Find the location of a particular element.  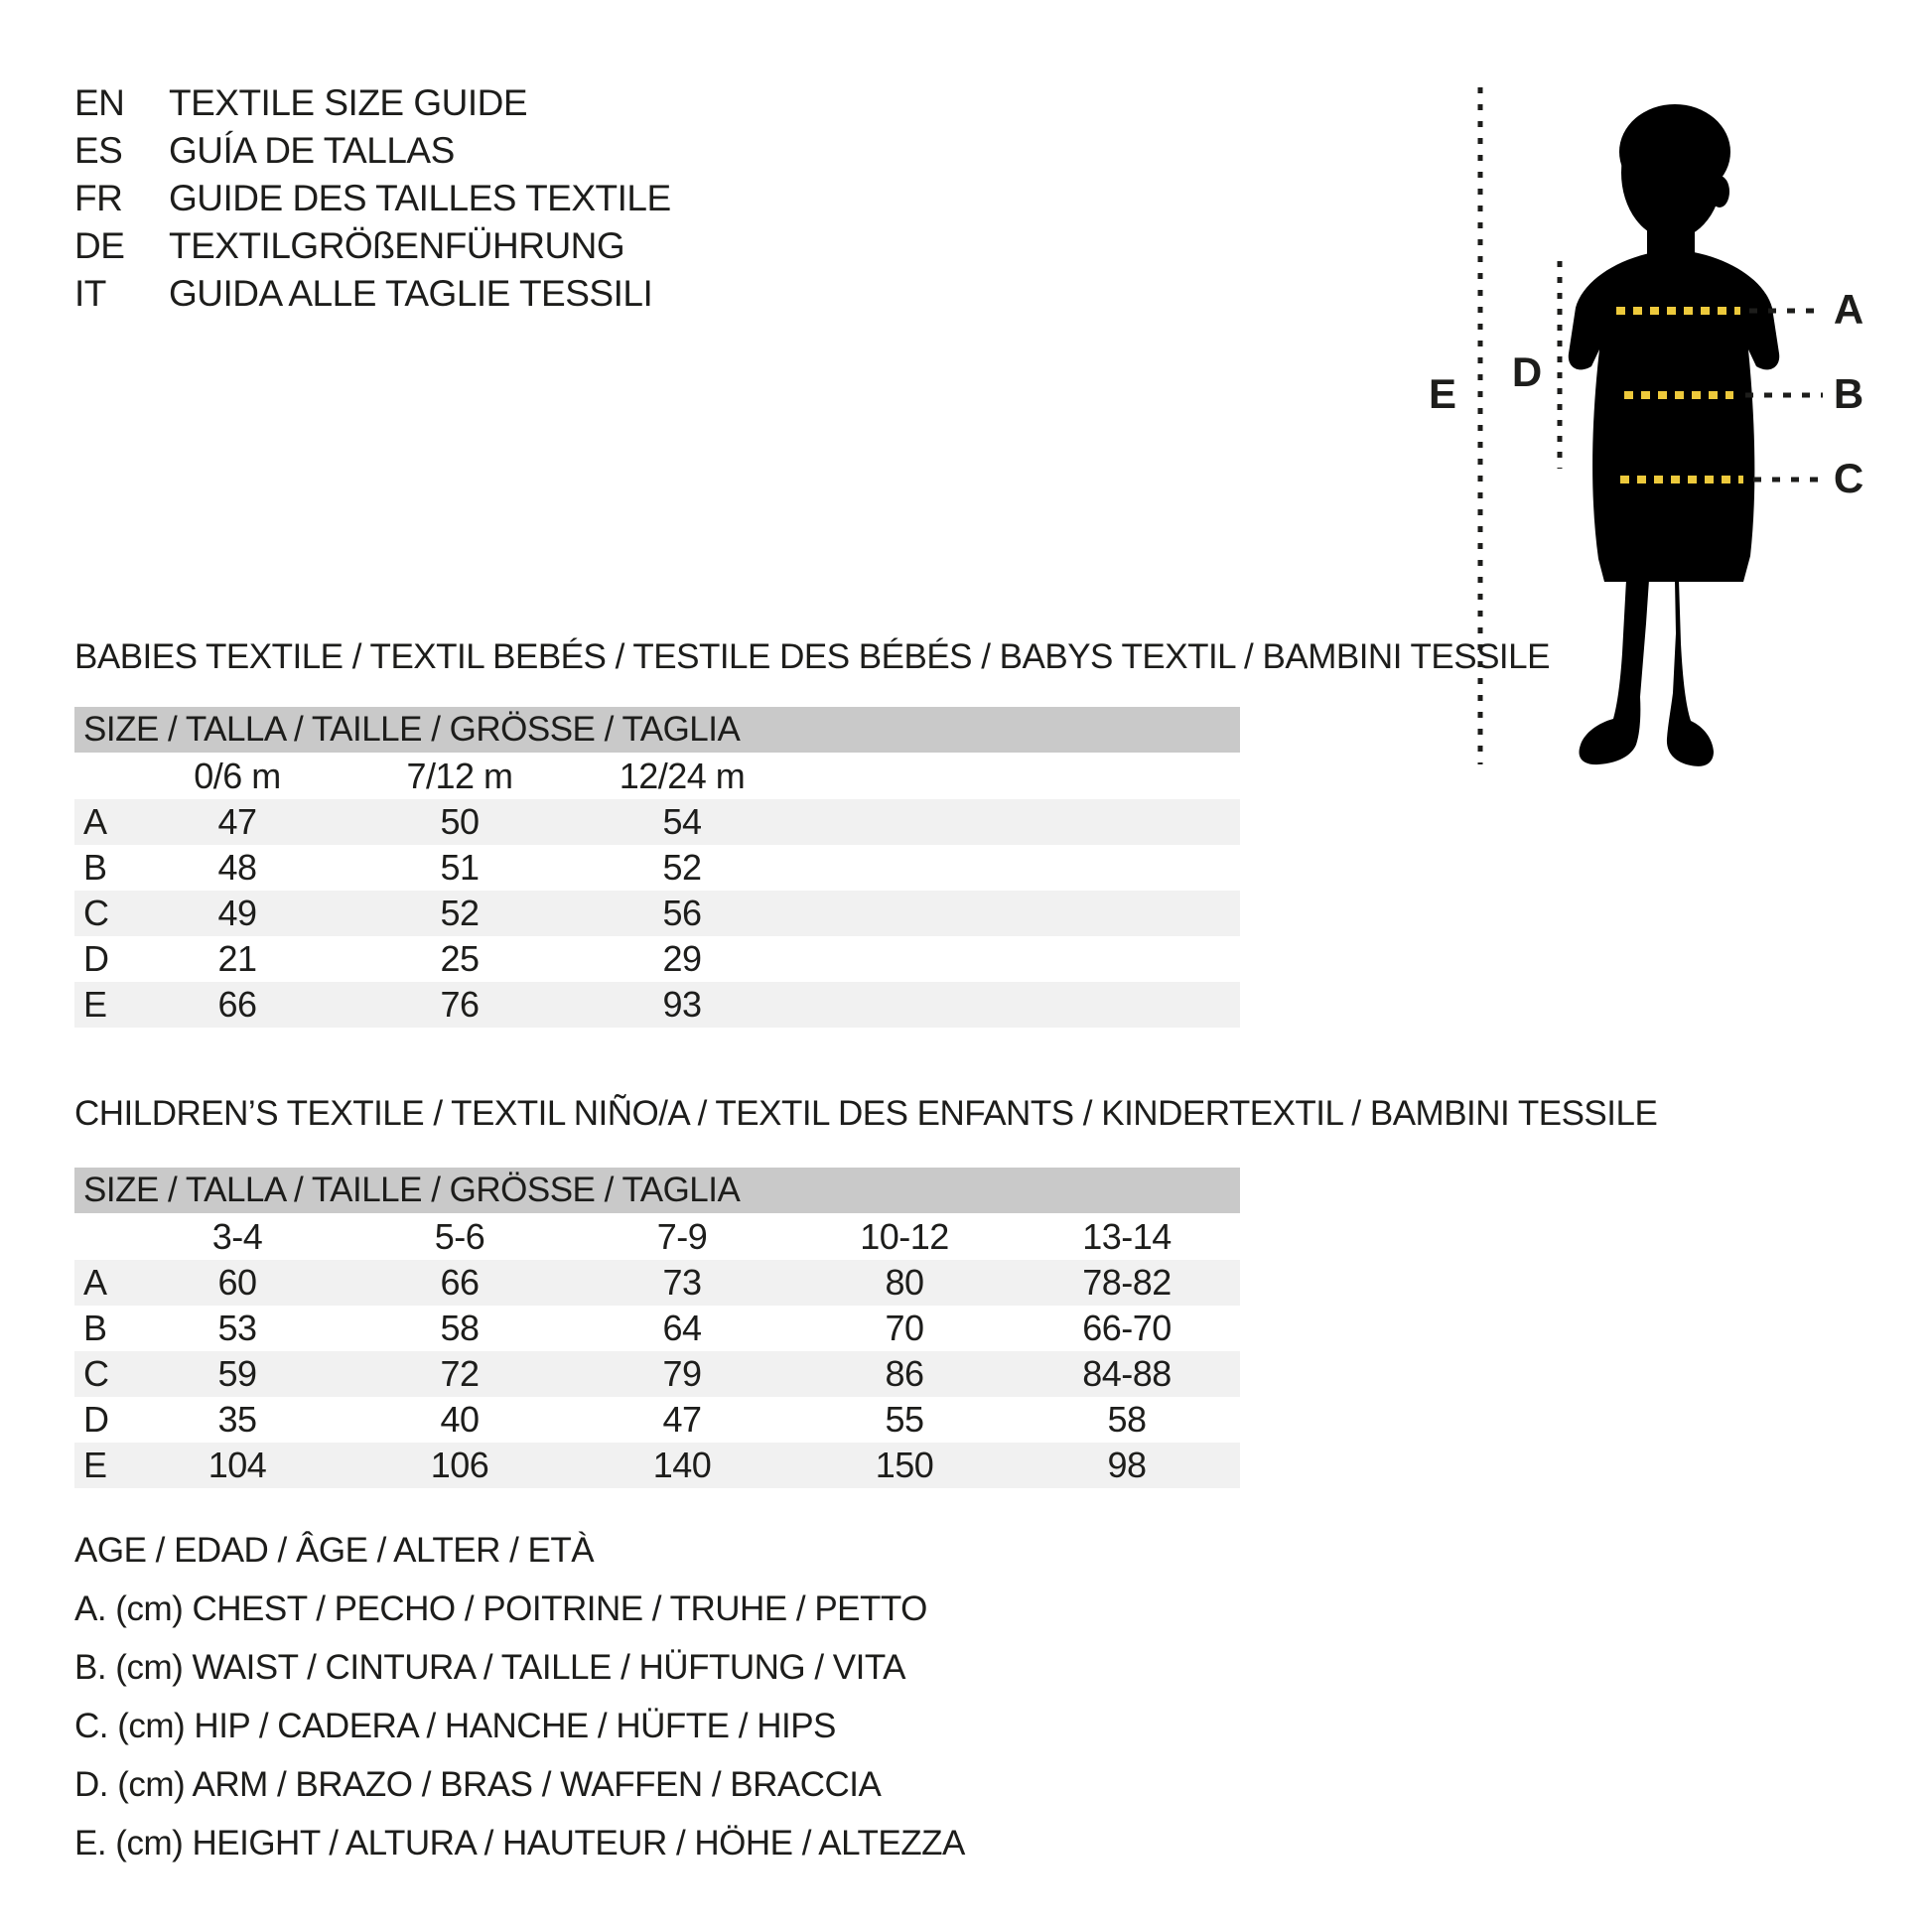

table-cell: 53 is located at coordinates (237, 1328).